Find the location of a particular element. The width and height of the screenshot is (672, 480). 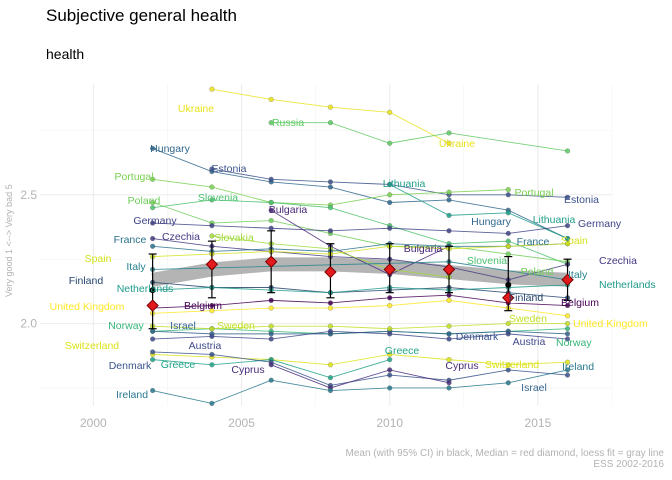

series-line-poland is located at coordinates (360, 232).